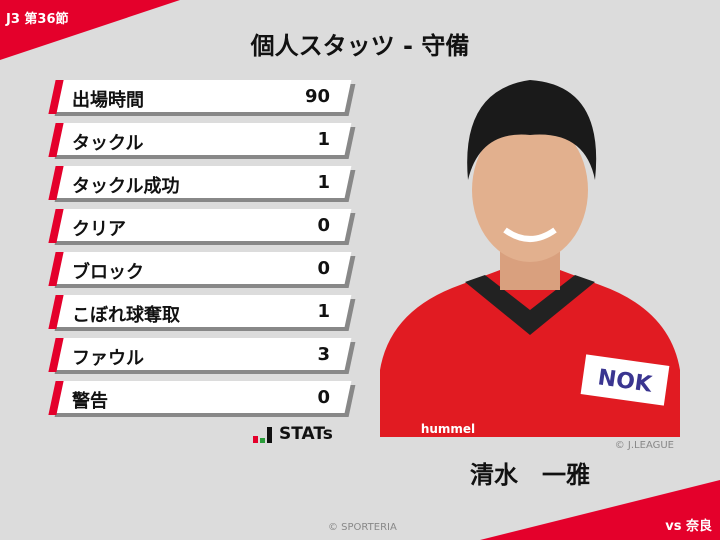 The image size is (720, 540). Describe the element at coordinates (99, 229) in the screenshot. I see `stat-label: クリア` at that location.